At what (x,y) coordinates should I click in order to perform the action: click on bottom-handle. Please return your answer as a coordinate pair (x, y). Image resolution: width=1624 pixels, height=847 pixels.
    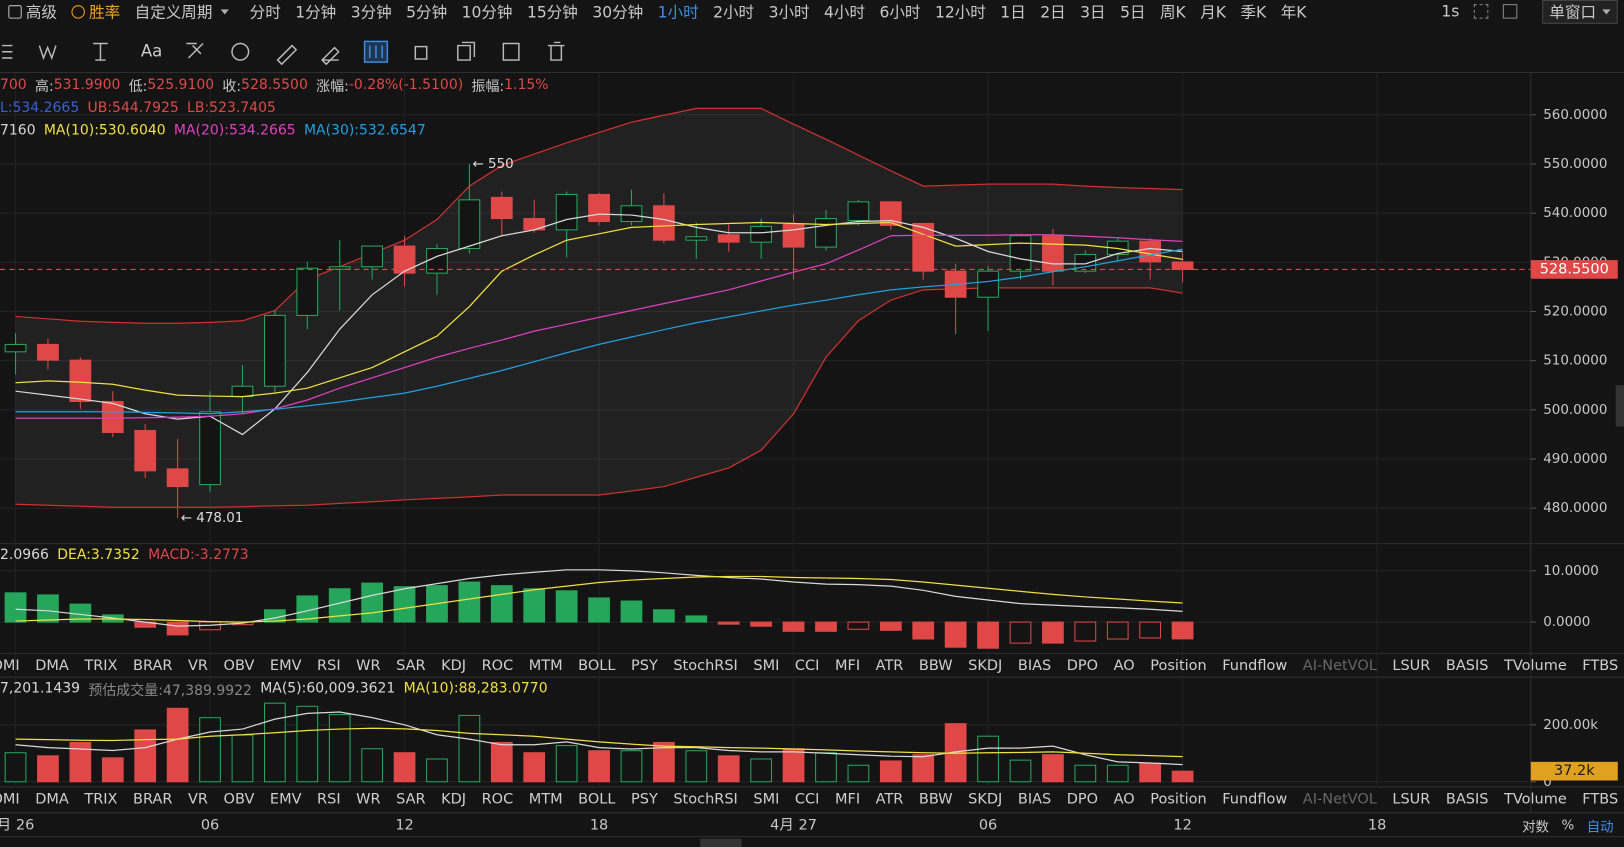
    Looking at the image, I should click on (721, 842).